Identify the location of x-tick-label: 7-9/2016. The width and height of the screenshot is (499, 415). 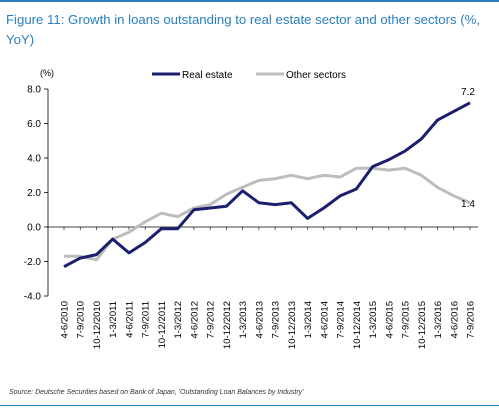
(471, 320).